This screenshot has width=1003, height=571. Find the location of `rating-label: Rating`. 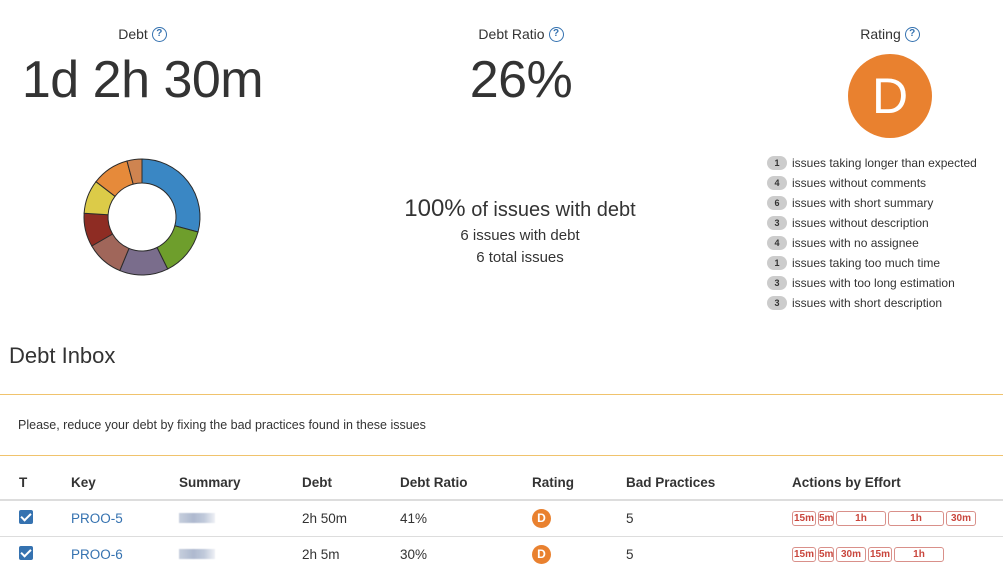

rating-label: Rating is located at coordinates (880, 34).